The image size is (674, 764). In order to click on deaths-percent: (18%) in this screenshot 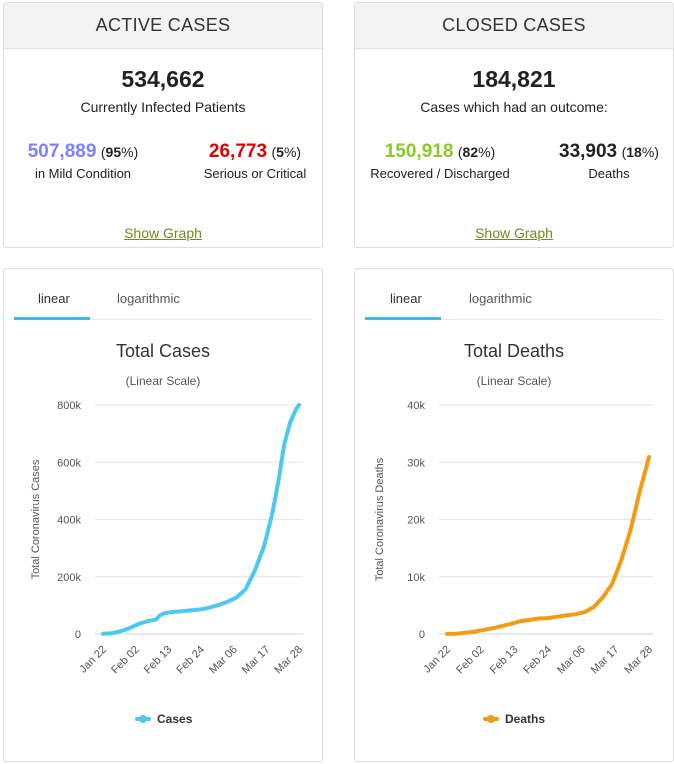, I will do `click(640, 152)`.